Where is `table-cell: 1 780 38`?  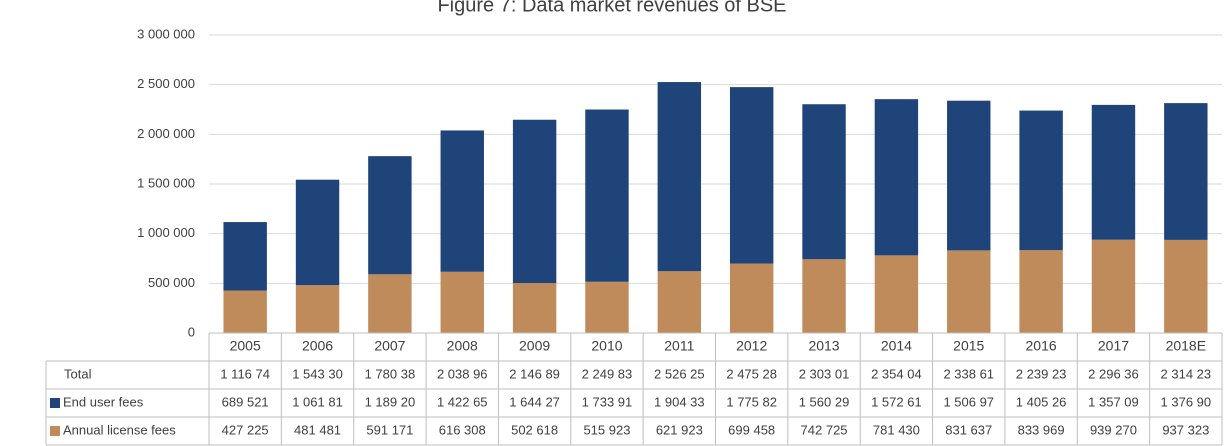 table-cell: 1 780 38 is located at coordinates (390, 373).